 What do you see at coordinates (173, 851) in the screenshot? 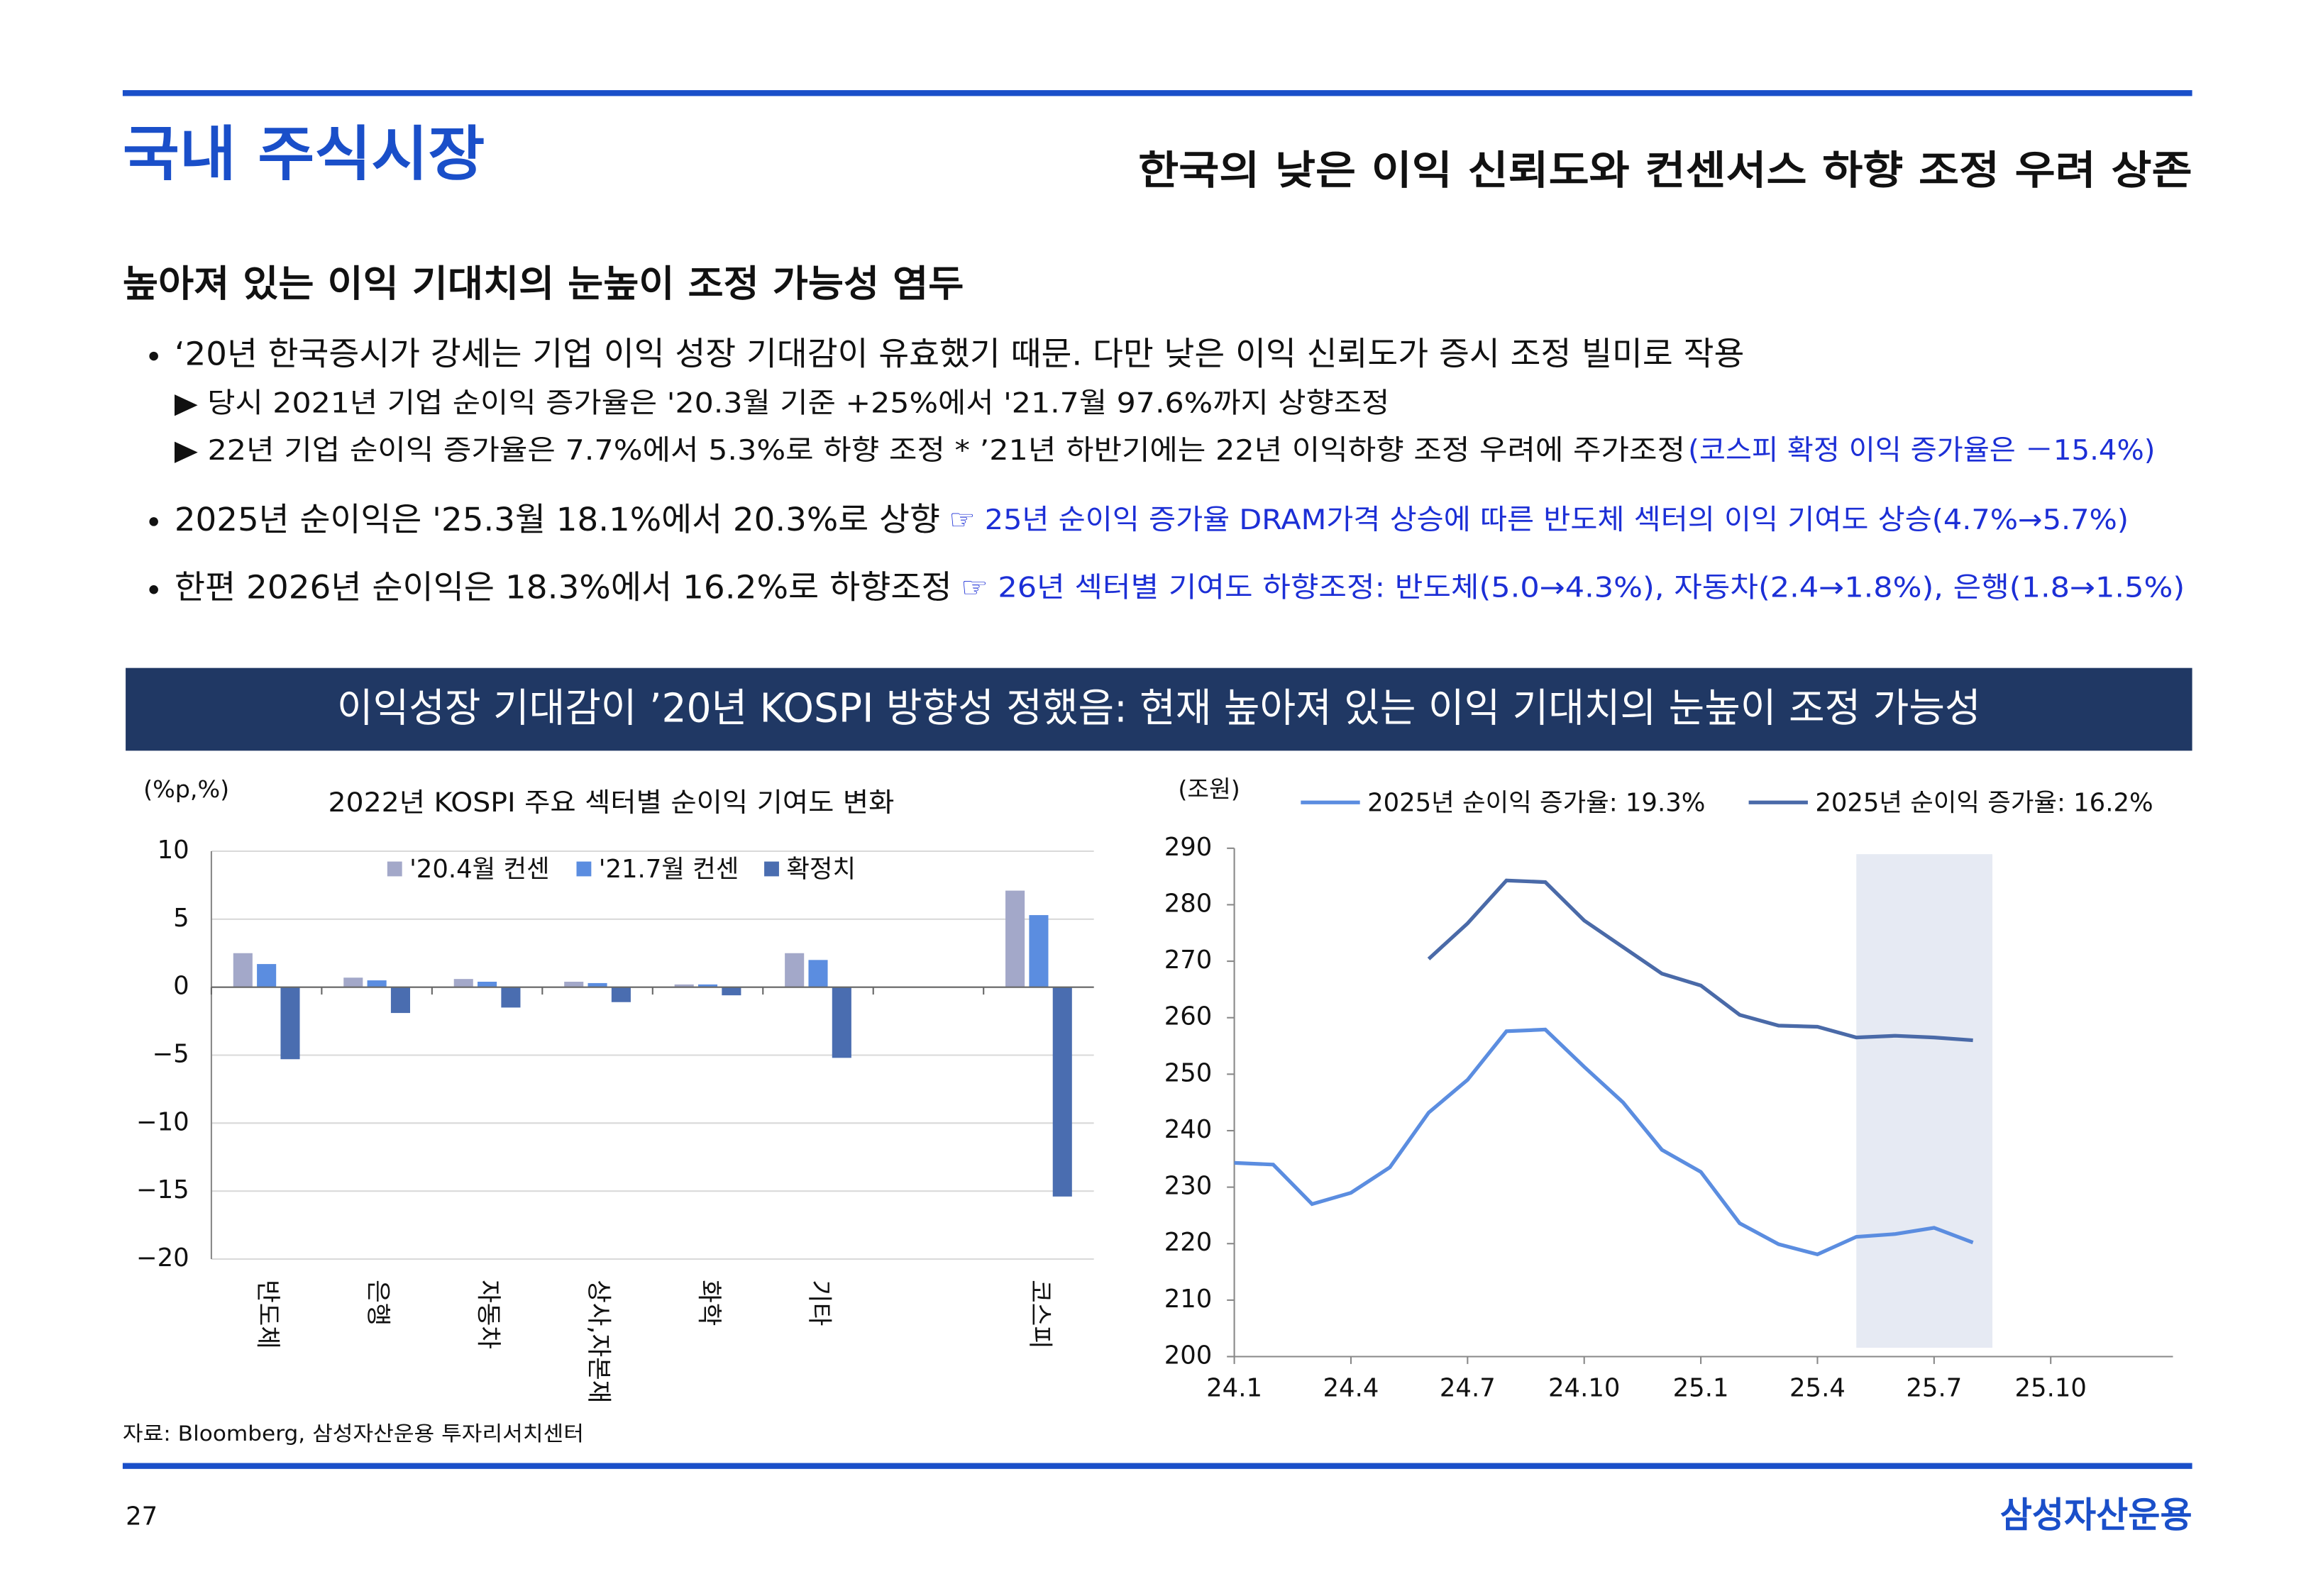
I see `y-tick-label: 10` at bounding box center [173, 851].